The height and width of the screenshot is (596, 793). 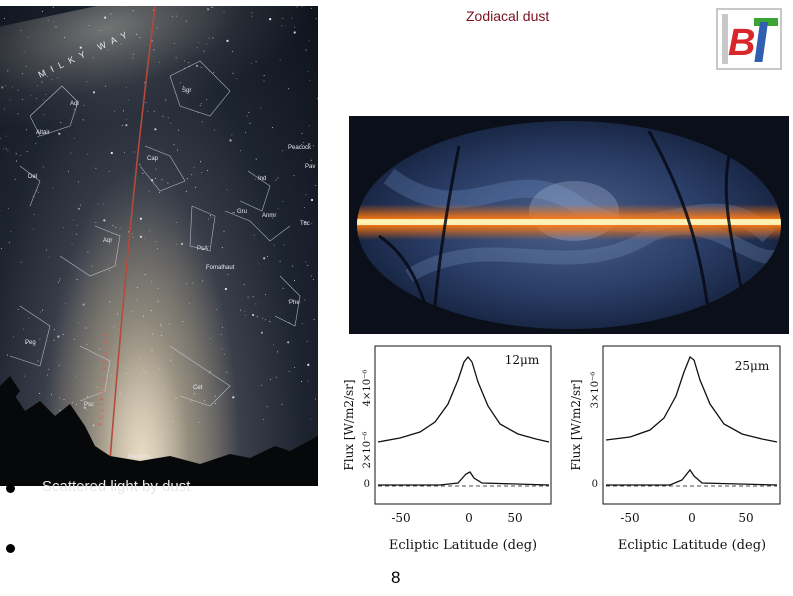 What do you see at coordinates (691, 399) in the screenshot?
I see `profile-curve-25um-total` at bounding box center [691, 399].